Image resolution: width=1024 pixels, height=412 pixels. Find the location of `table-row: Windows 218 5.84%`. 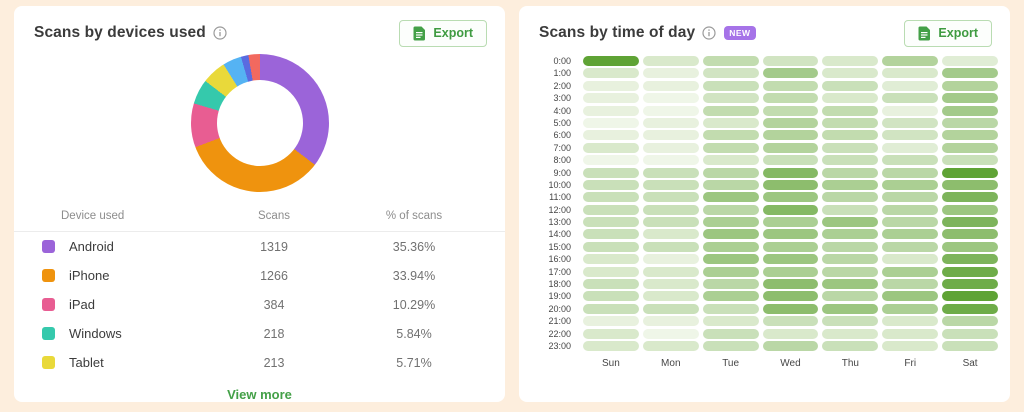

table-row: Windows 218 5.84% is located at coordinates (259, 333).